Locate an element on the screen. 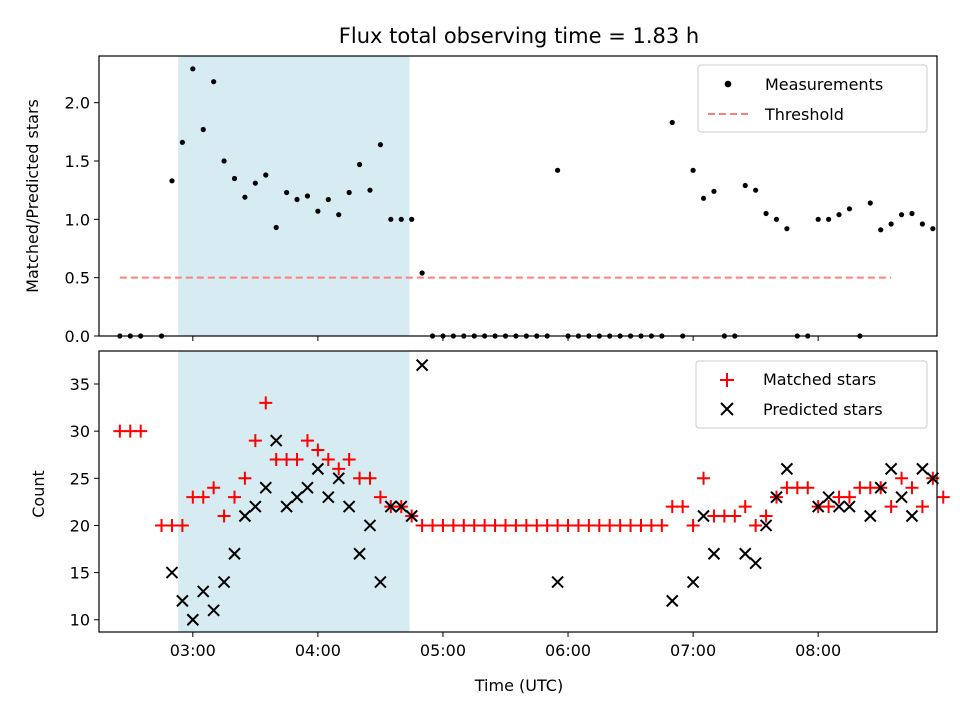 Image resolution: width=960 pixels, height=720 pixels. ratio-y-tick-label: 1.0 is located at coordinates (77, 219).